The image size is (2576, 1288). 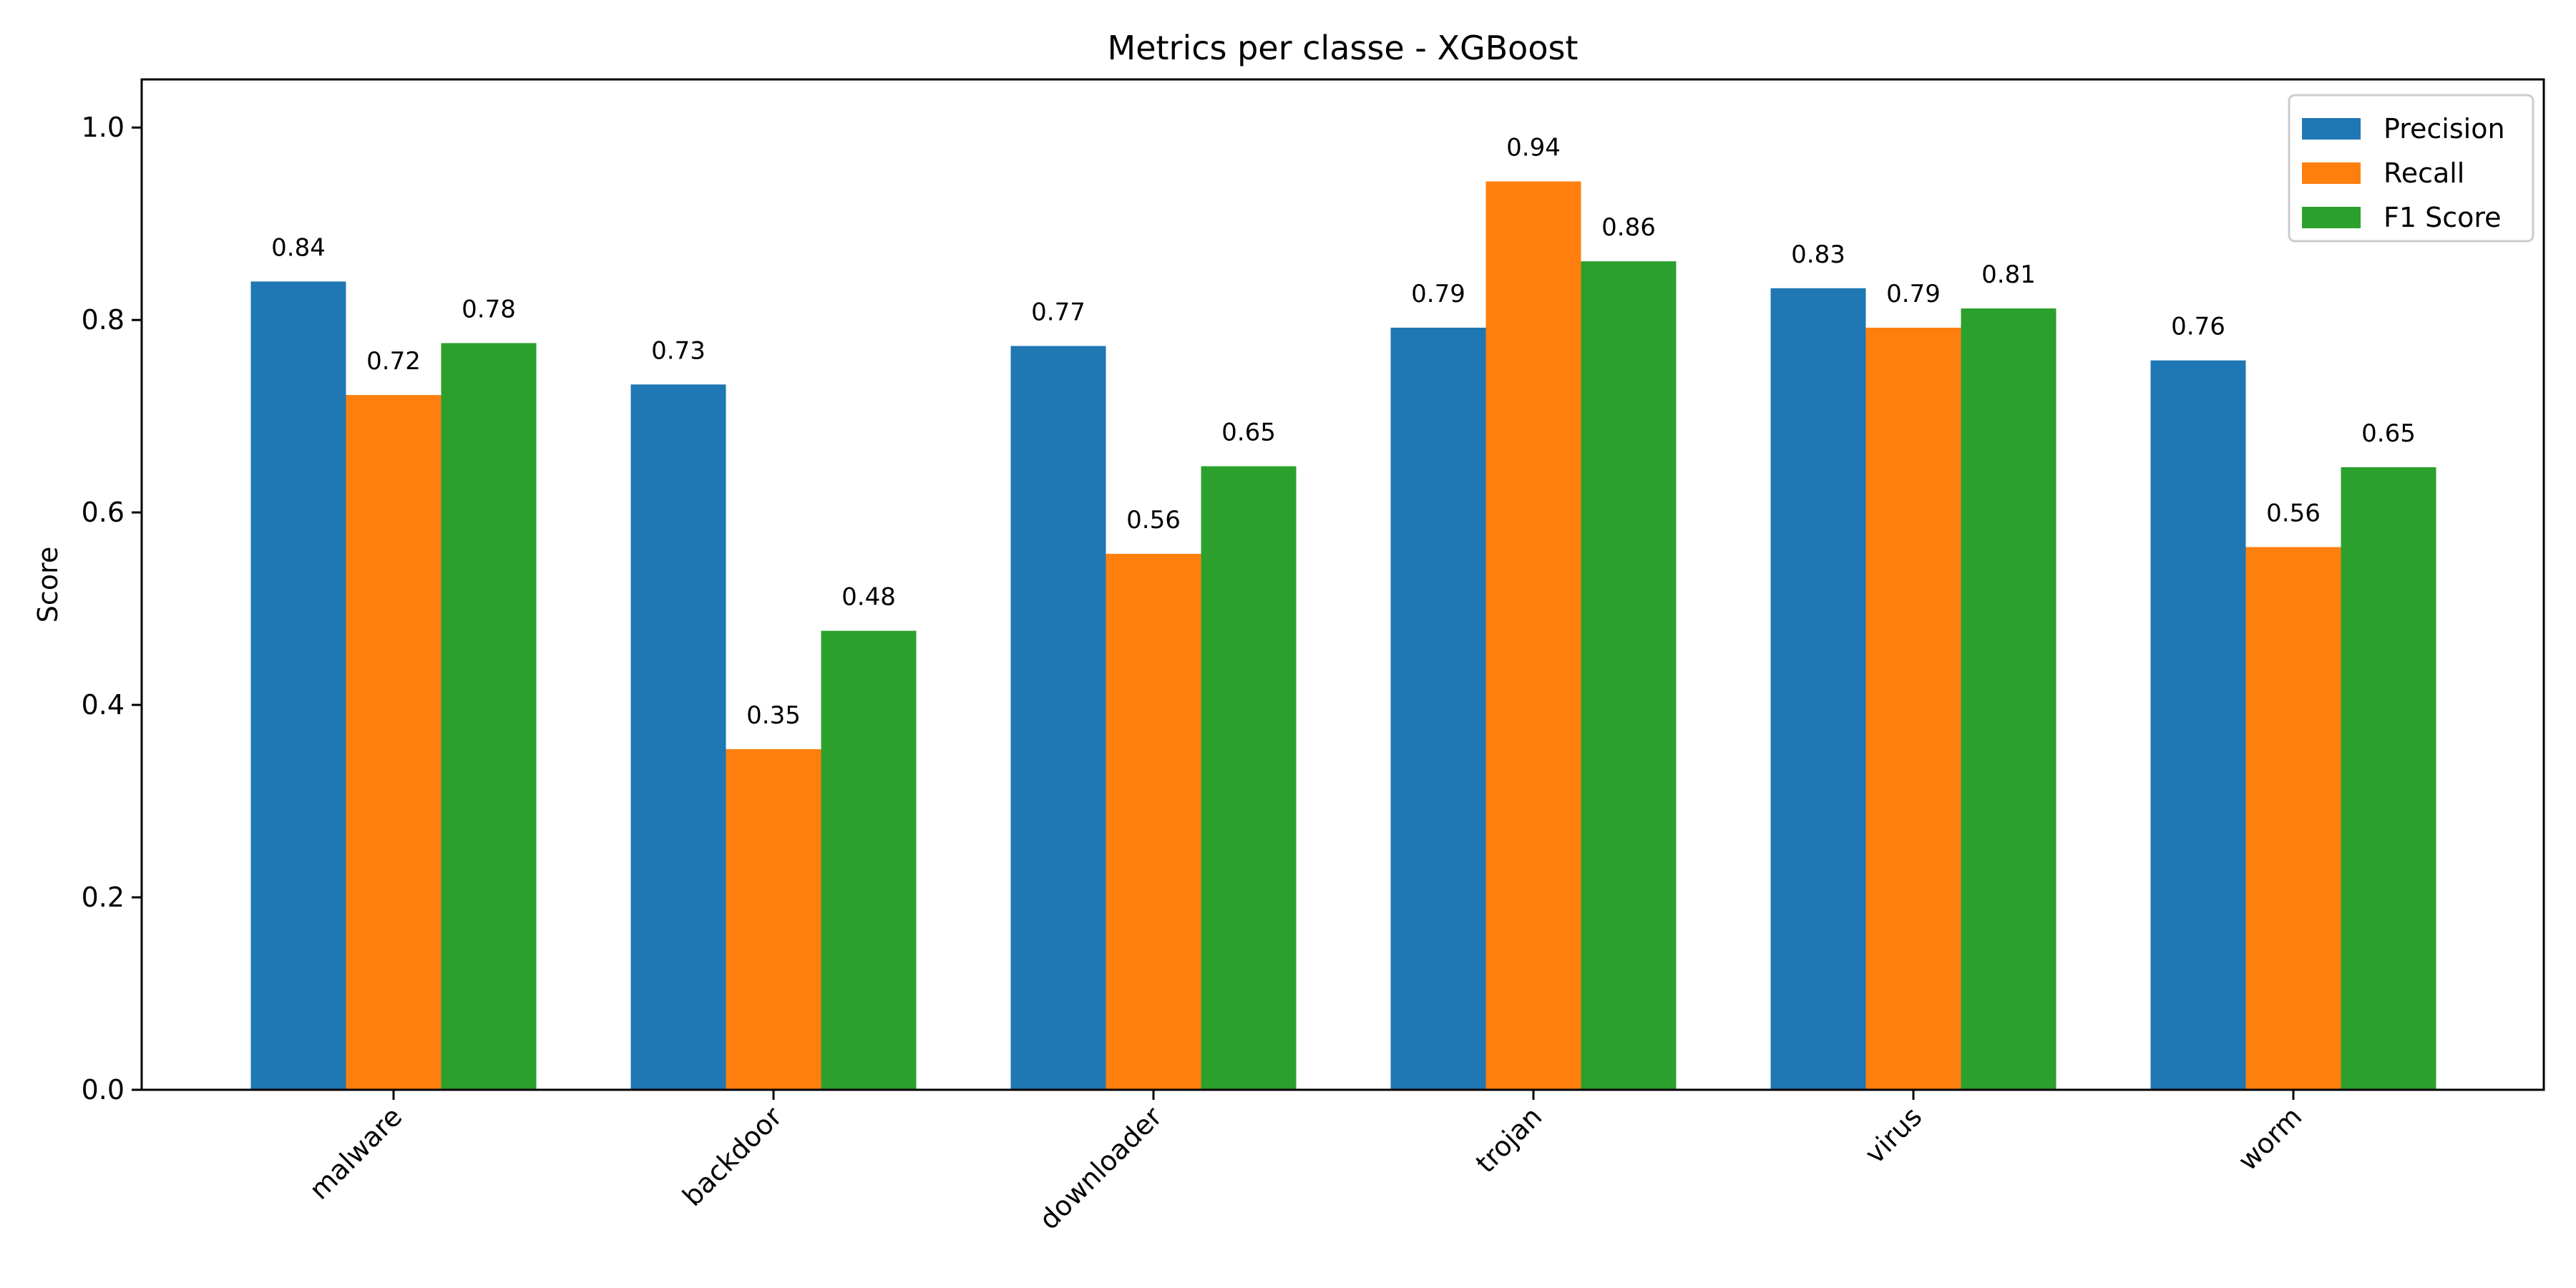 What do you see at coordinates (1509, 1140) in the screenshot?
I see `x-tick-label: trojan` at bounding box center [1509, 1140].